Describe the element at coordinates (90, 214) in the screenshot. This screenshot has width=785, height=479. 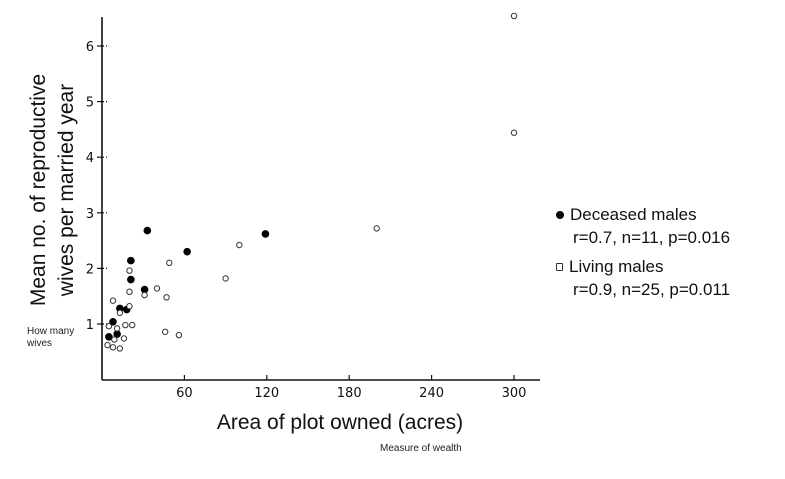
I see `y-tick-label: 3` at that location.